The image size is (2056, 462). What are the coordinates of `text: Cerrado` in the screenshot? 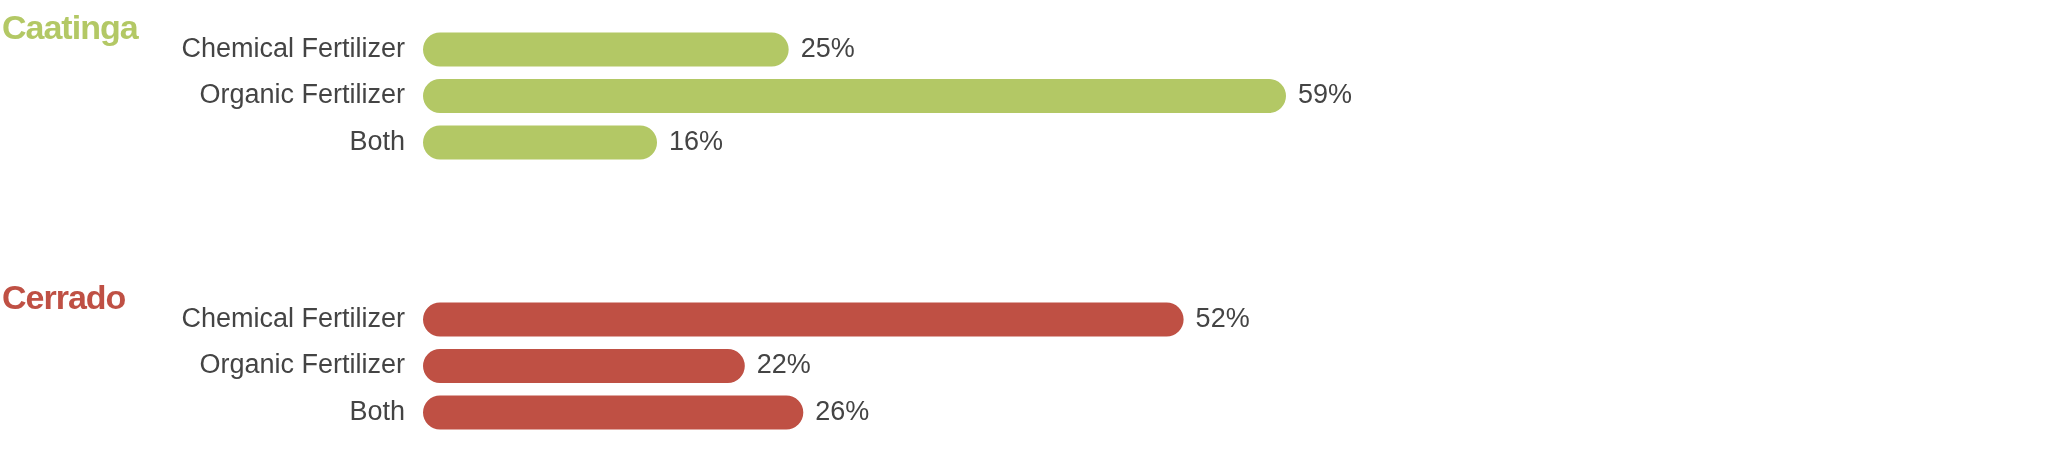 It's located at (64, 297).